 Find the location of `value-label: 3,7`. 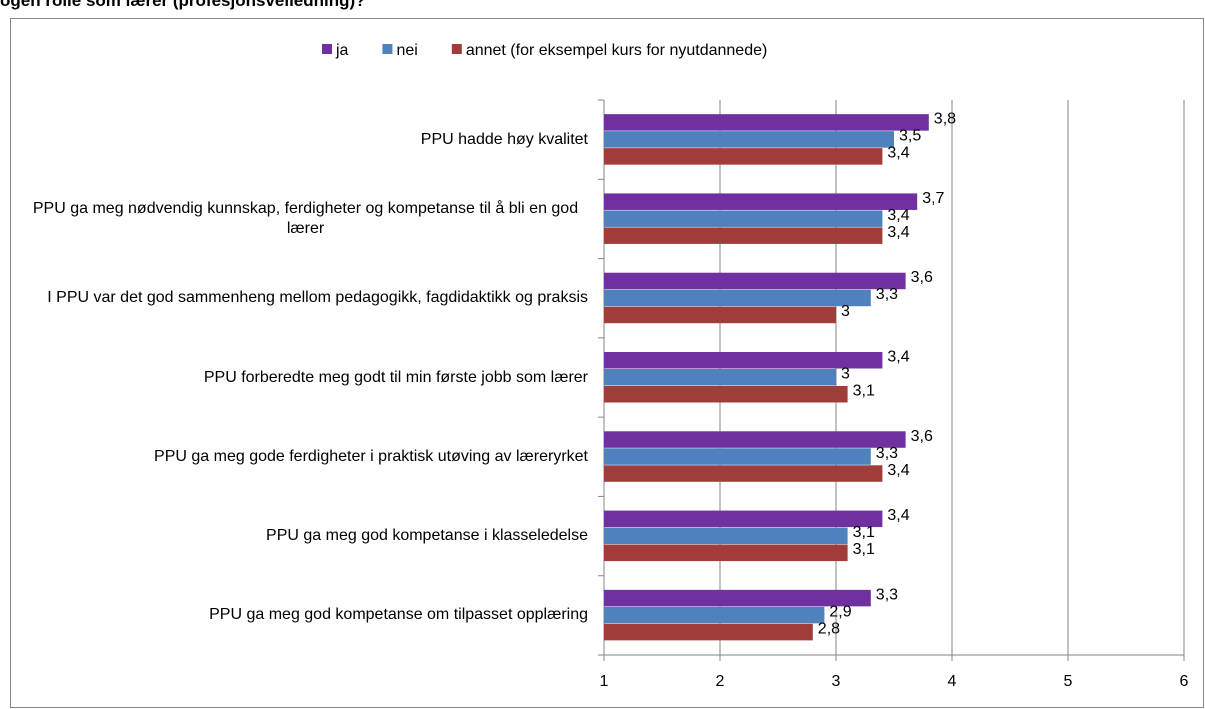

value-label: 3,7 is located at coordinates (933, 198).